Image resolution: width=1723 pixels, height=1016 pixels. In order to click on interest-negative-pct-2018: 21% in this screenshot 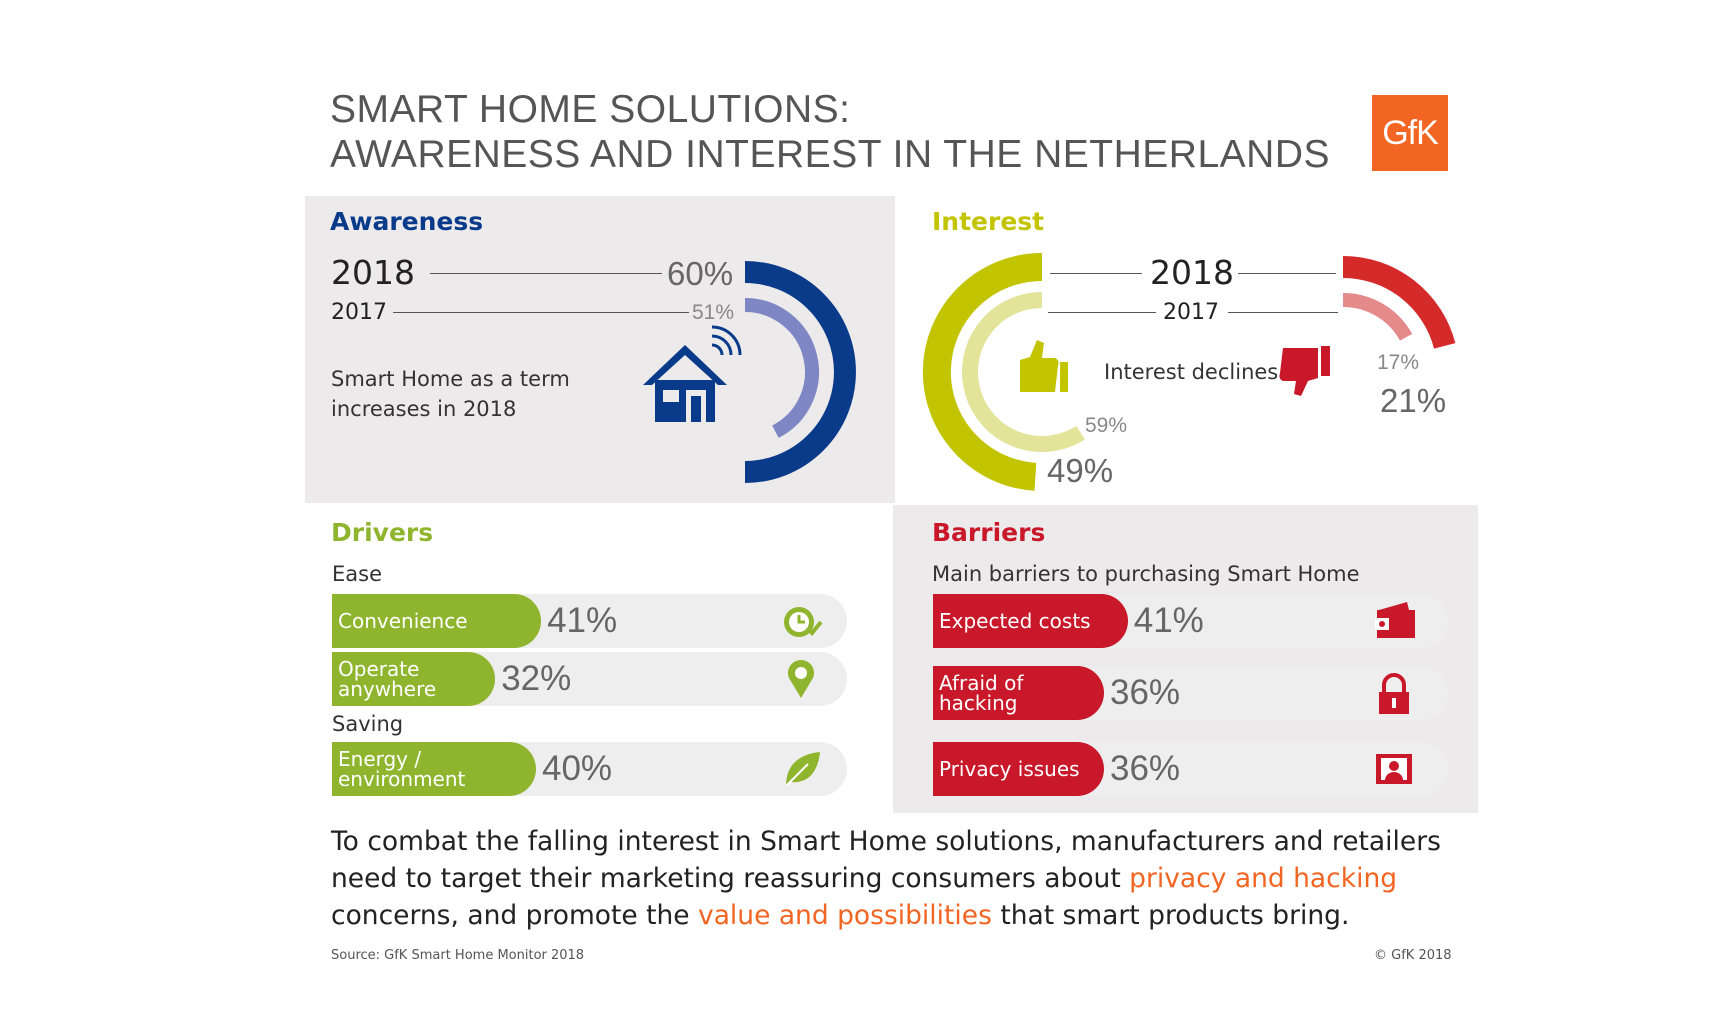, I will do `click(1413, 400)`.